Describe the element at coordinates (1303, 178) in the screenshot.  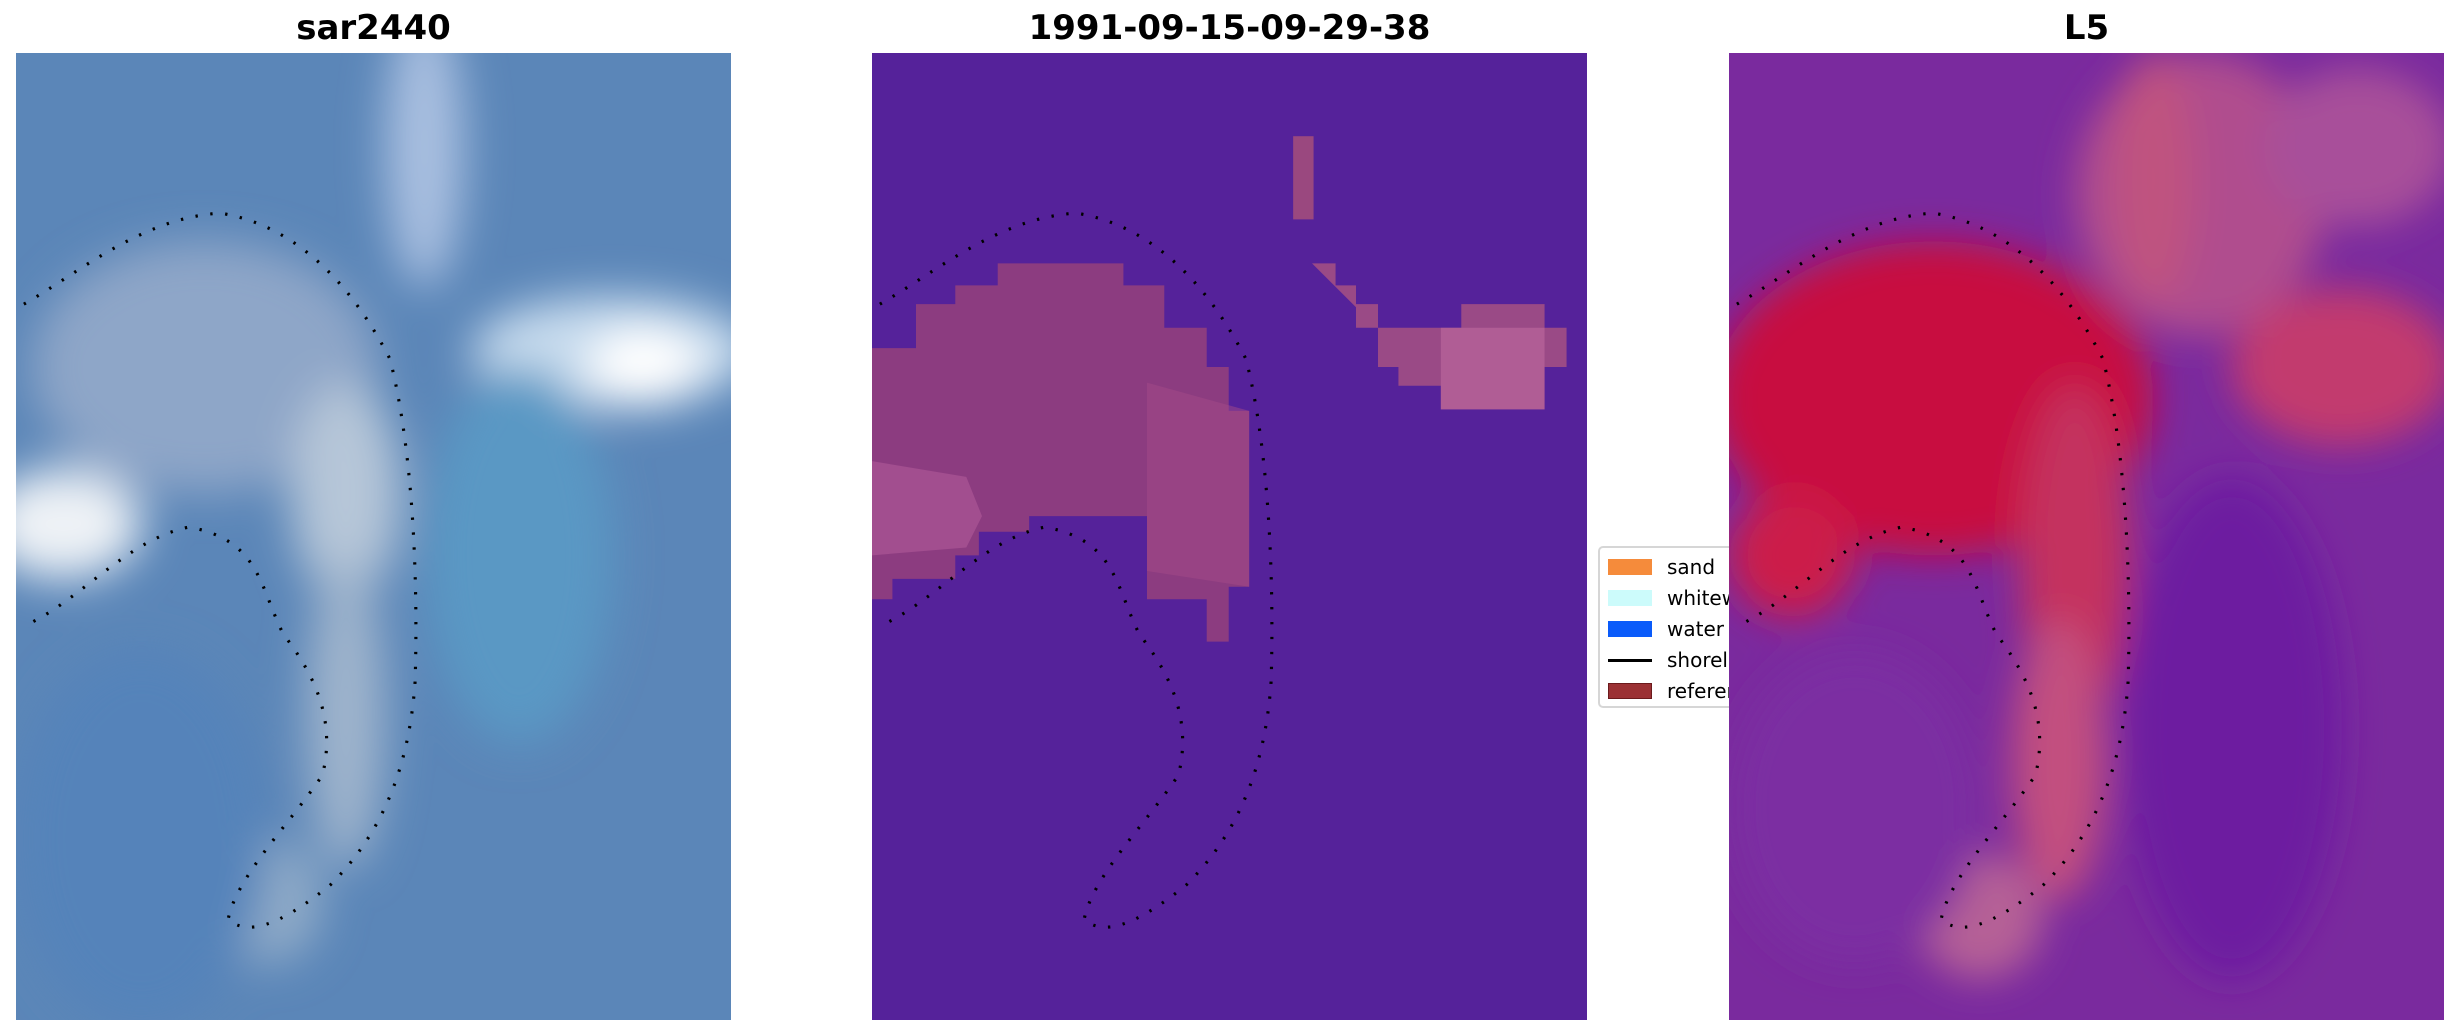
I see `reference-region-small` at that location.